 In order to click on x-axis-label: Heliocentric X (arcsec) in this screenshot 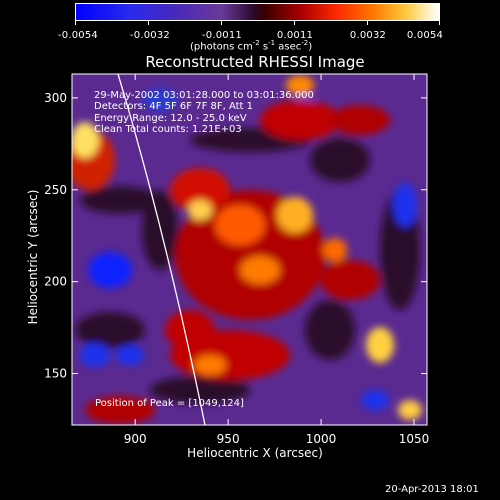, I will do `click(255, 453)`.